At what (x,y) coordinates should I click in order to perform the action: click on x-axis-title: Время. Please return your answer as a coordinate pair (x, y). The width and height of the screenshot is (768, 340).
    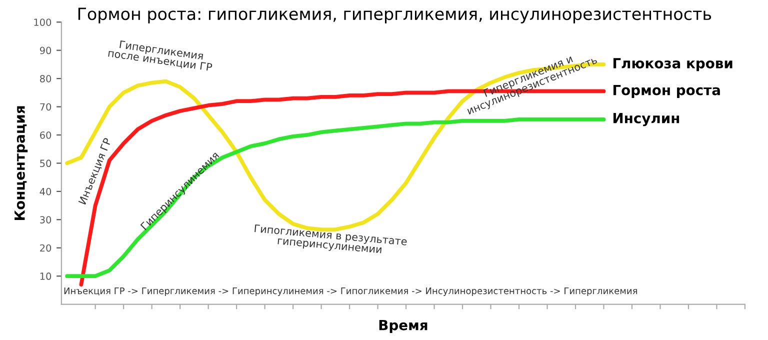
    Looking at the image, I should click on (403, 327).